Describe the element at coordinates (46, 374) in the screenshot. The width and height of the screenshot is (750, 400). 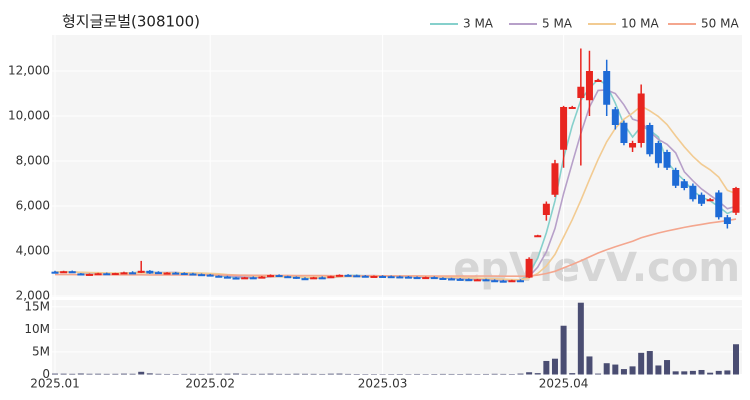
I see `volume-tick-label: 0` at that location.